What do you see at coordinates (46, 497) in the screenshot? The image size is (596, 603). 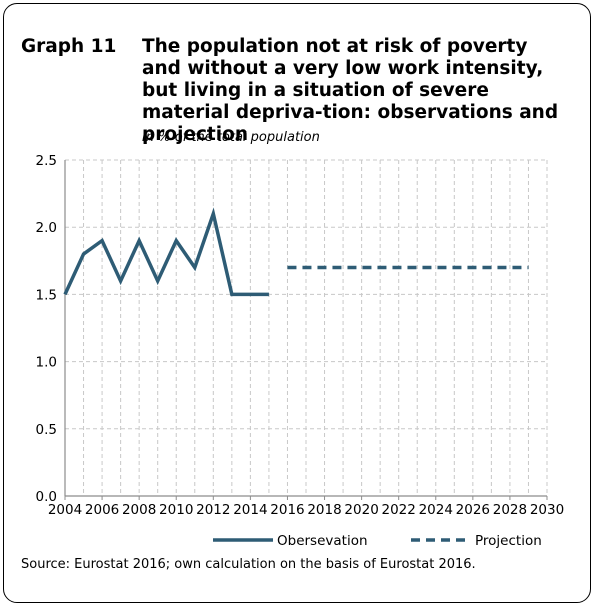 I see `y-tick-label: 0.0` at bounding box center [46, 497].